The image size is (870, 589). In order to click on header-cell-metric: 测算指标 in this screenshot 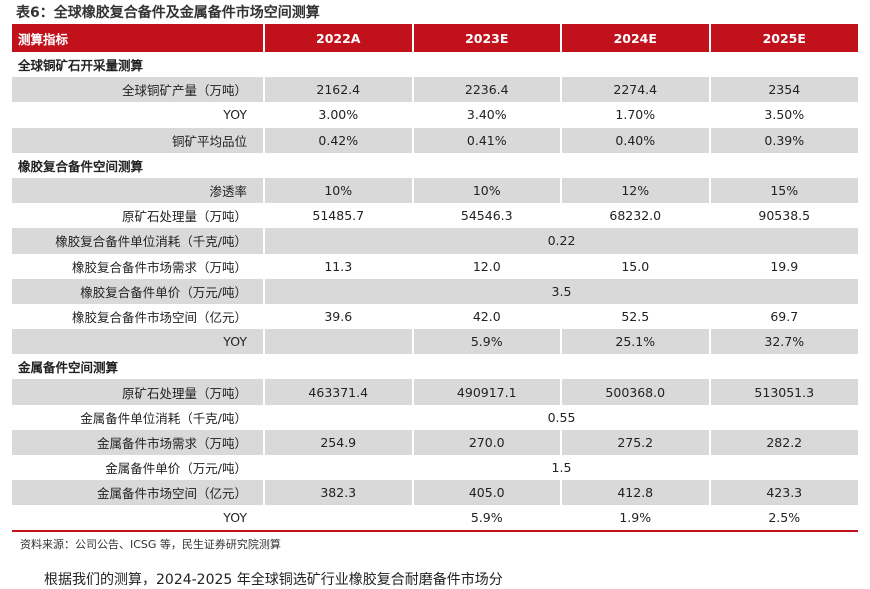, I will do `click(138, 38)`.